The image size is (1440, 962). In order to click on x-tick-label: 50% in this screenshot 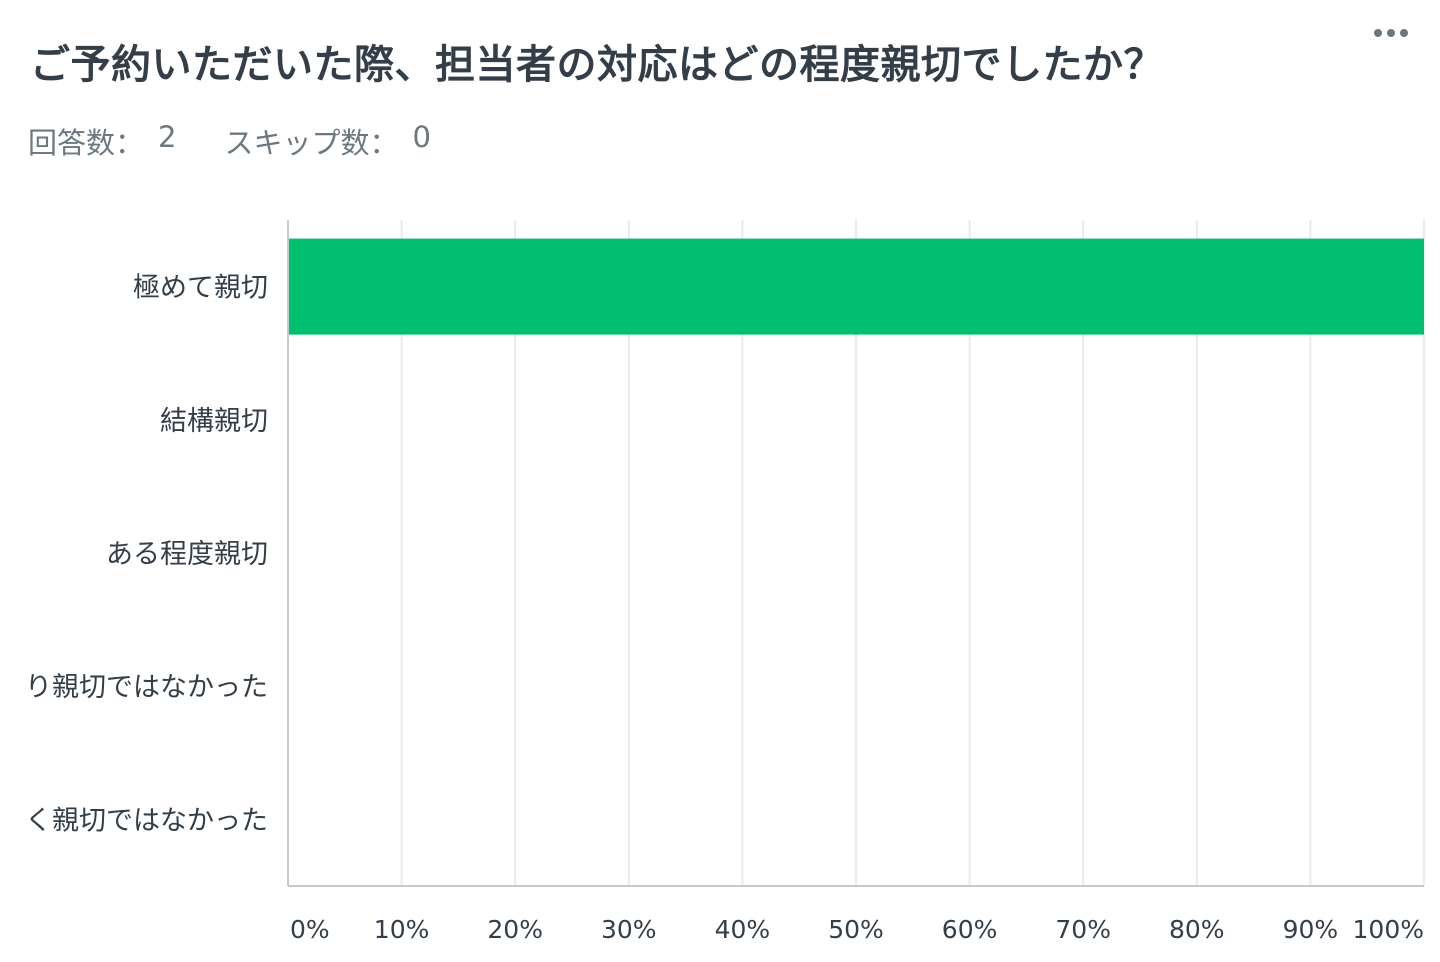, I will do `click(856, 929)`.